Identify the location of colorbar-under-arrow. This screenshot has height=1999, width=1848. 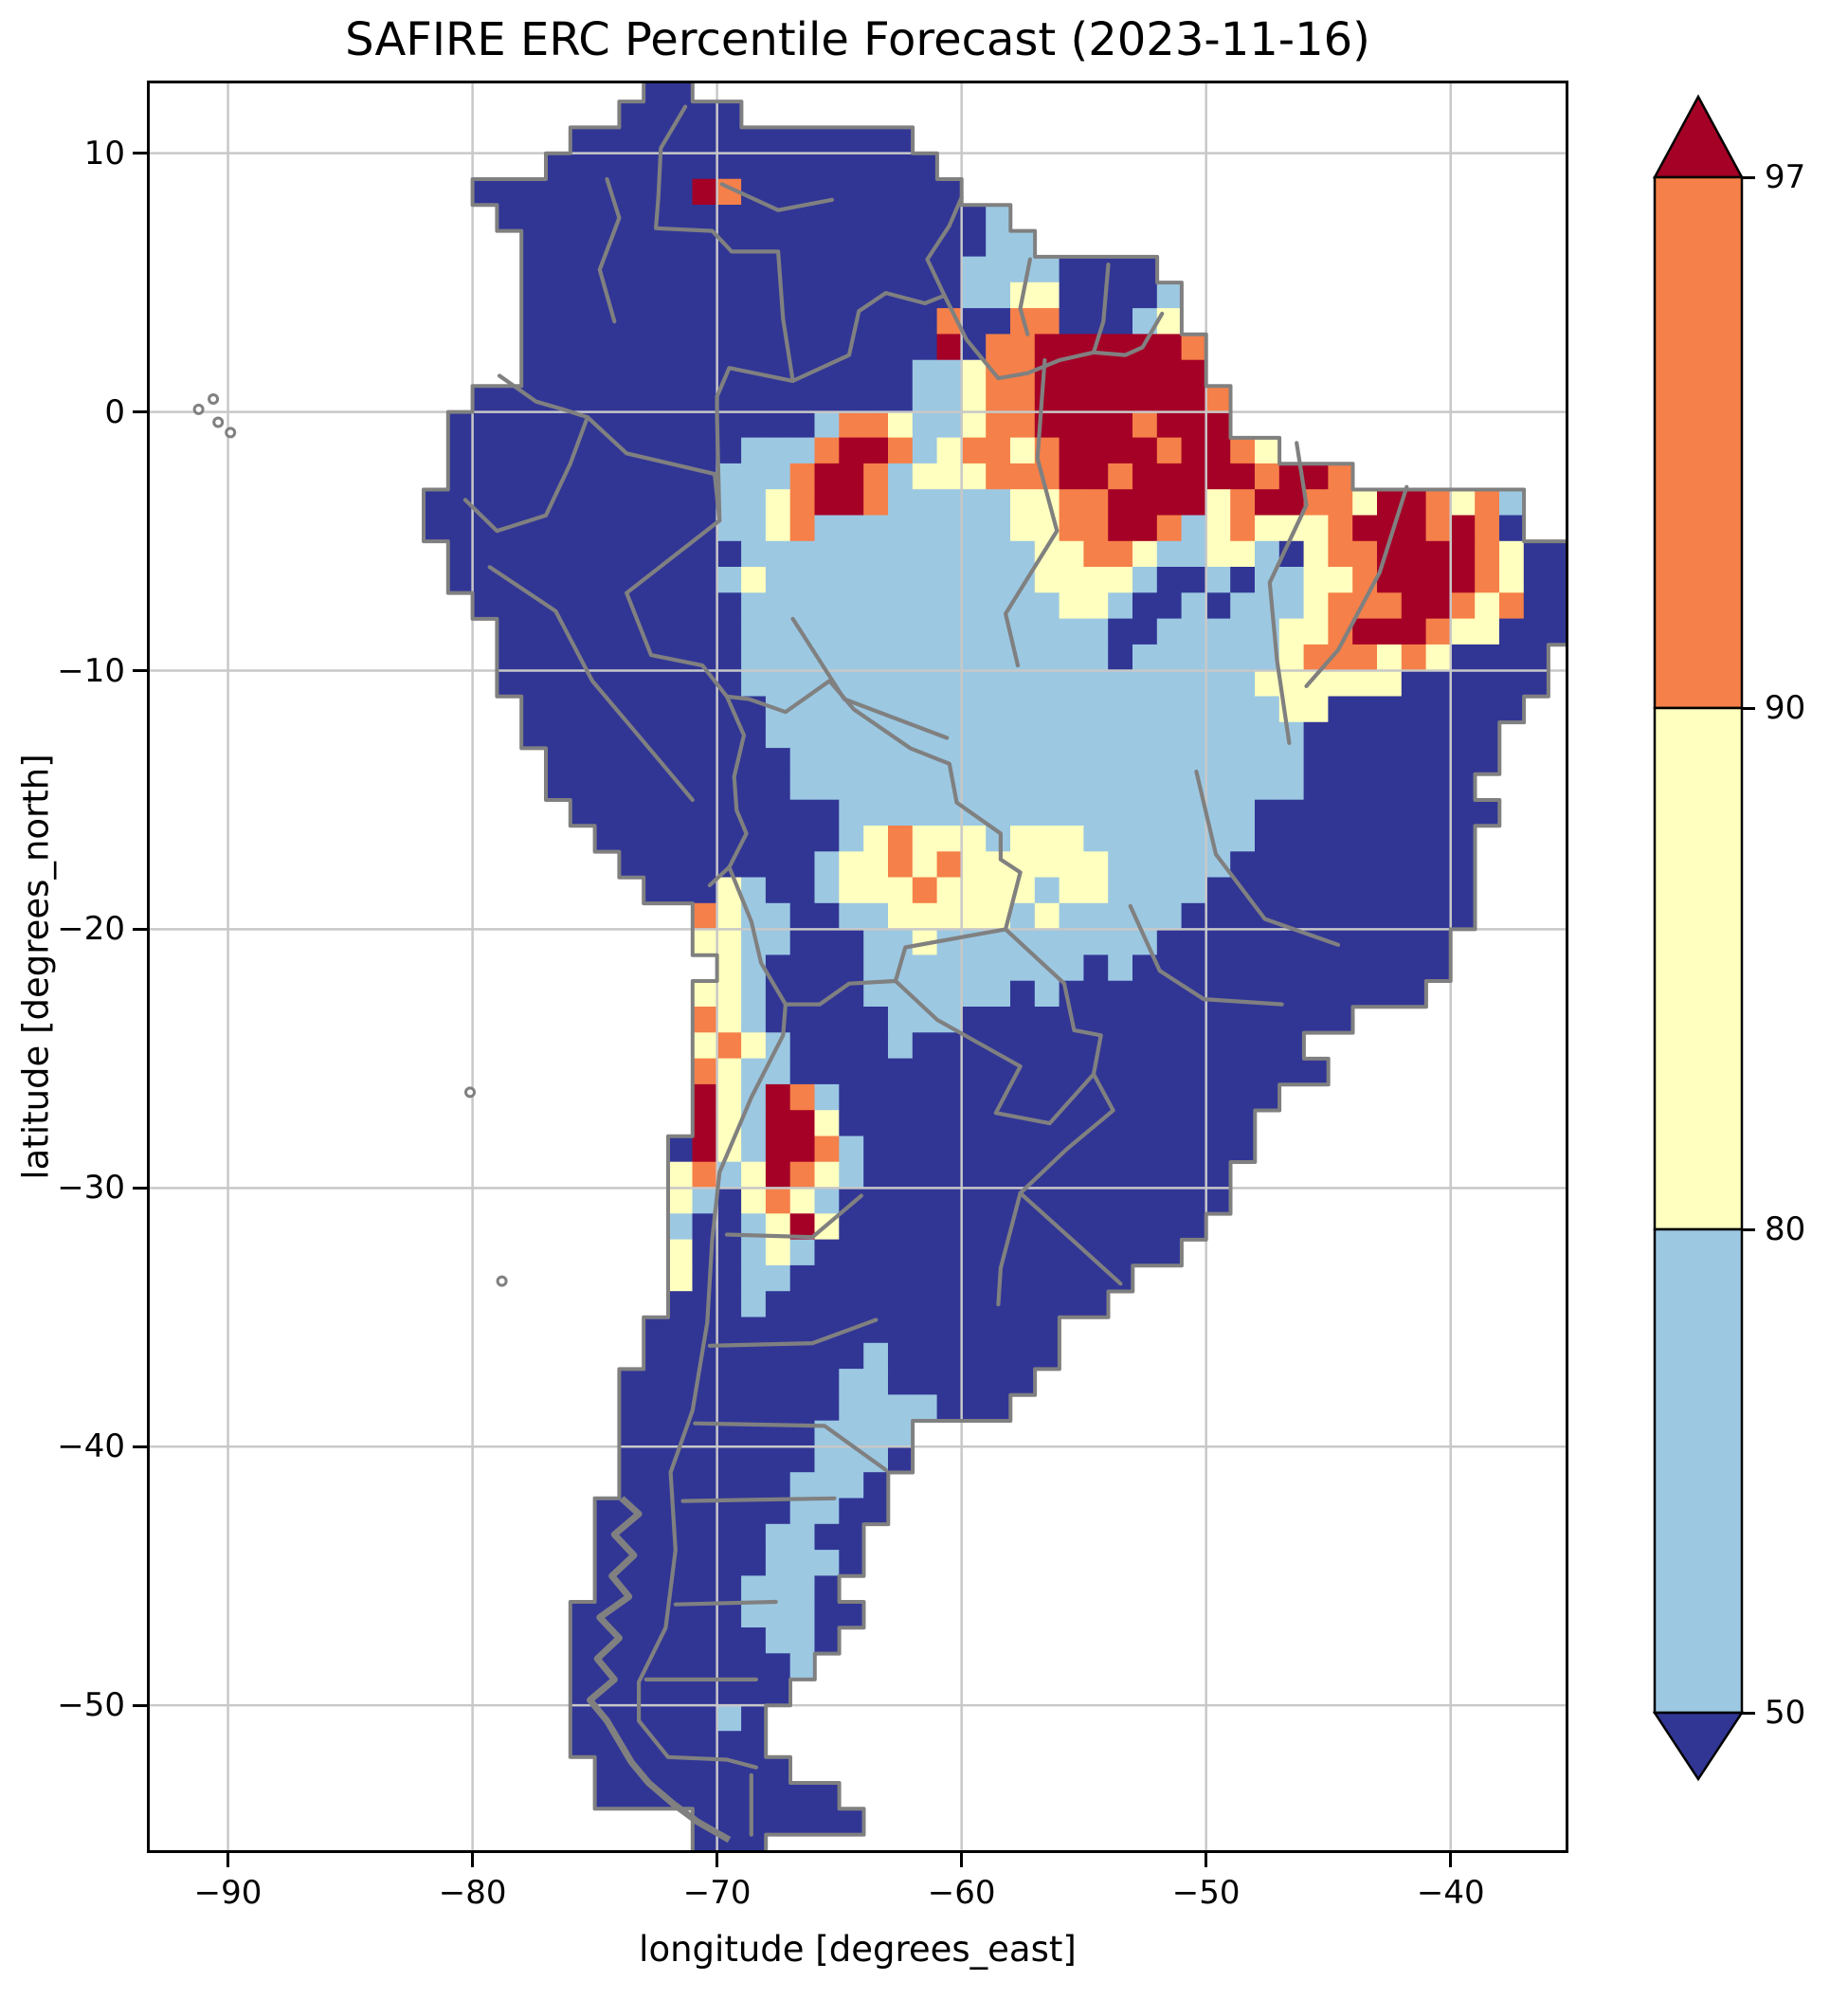
(1699, 1747).